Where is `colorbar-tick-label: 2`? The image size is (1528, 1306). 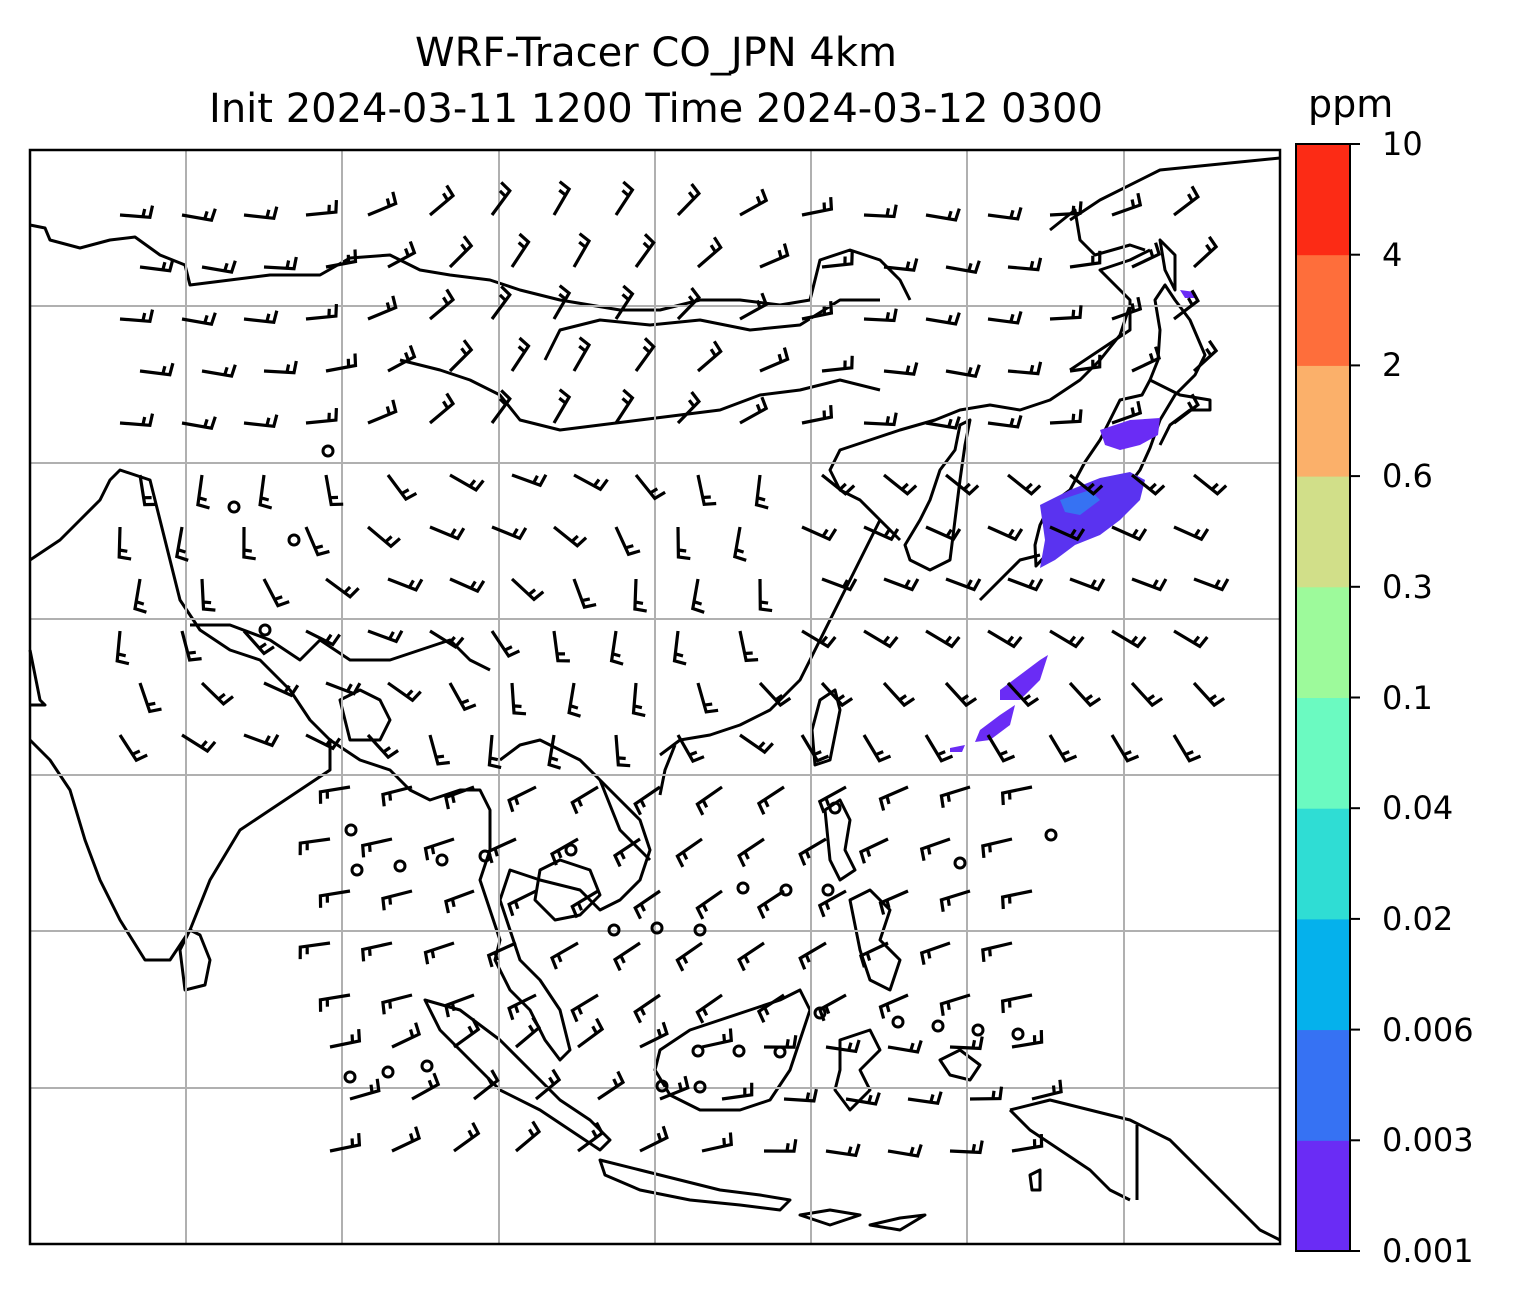
colorbar-tick-label: 2 is located at coordinates (1392, 365).